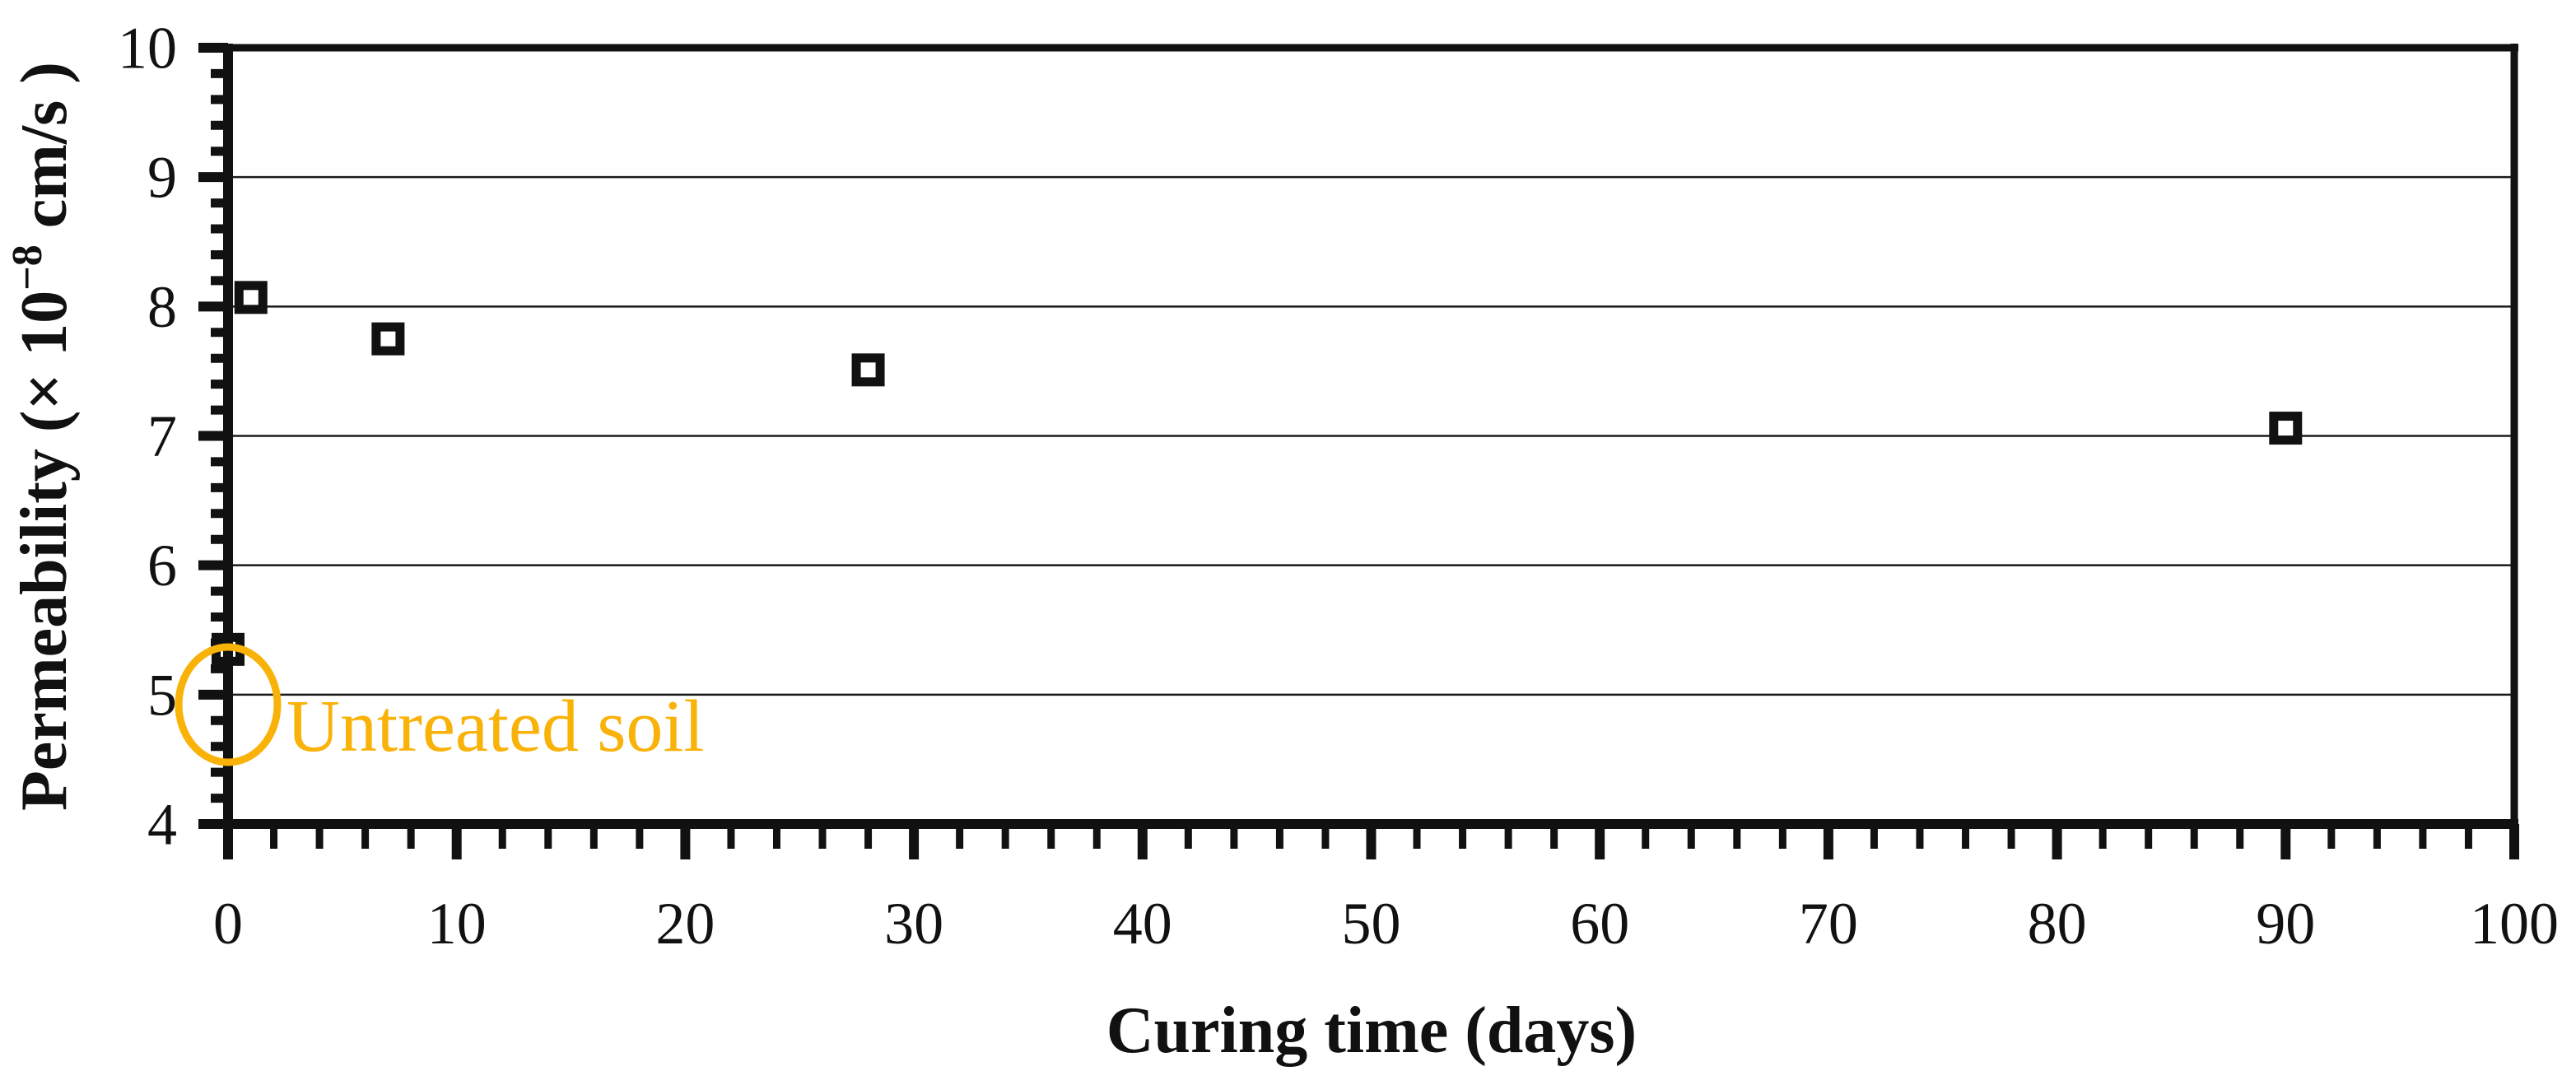  What do you see at coordinates (1142, 924) in the screenshot?
I see `x-tick-label: 40` at bounding box center [1142, 924].